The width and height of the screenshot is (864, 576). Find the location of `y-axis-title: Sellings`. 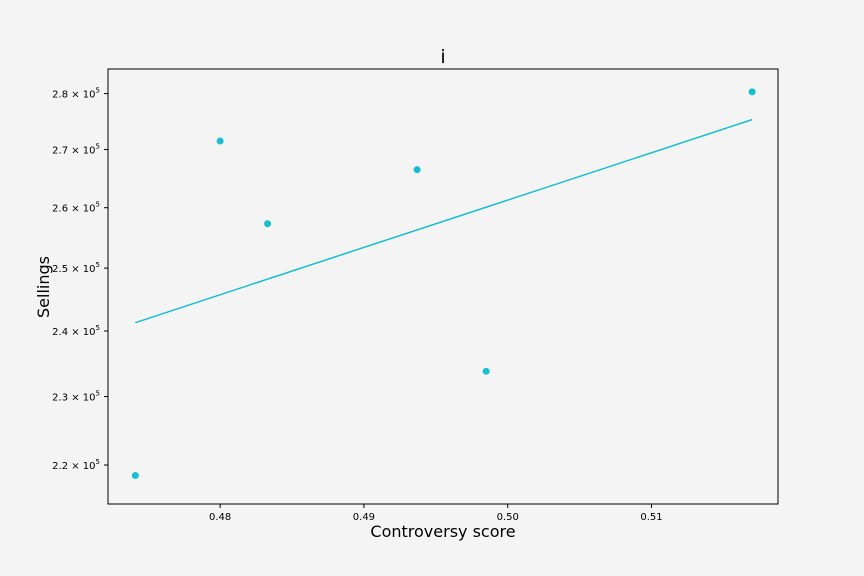

y-axis-title: Sellings is located at coordinates (43, 287).